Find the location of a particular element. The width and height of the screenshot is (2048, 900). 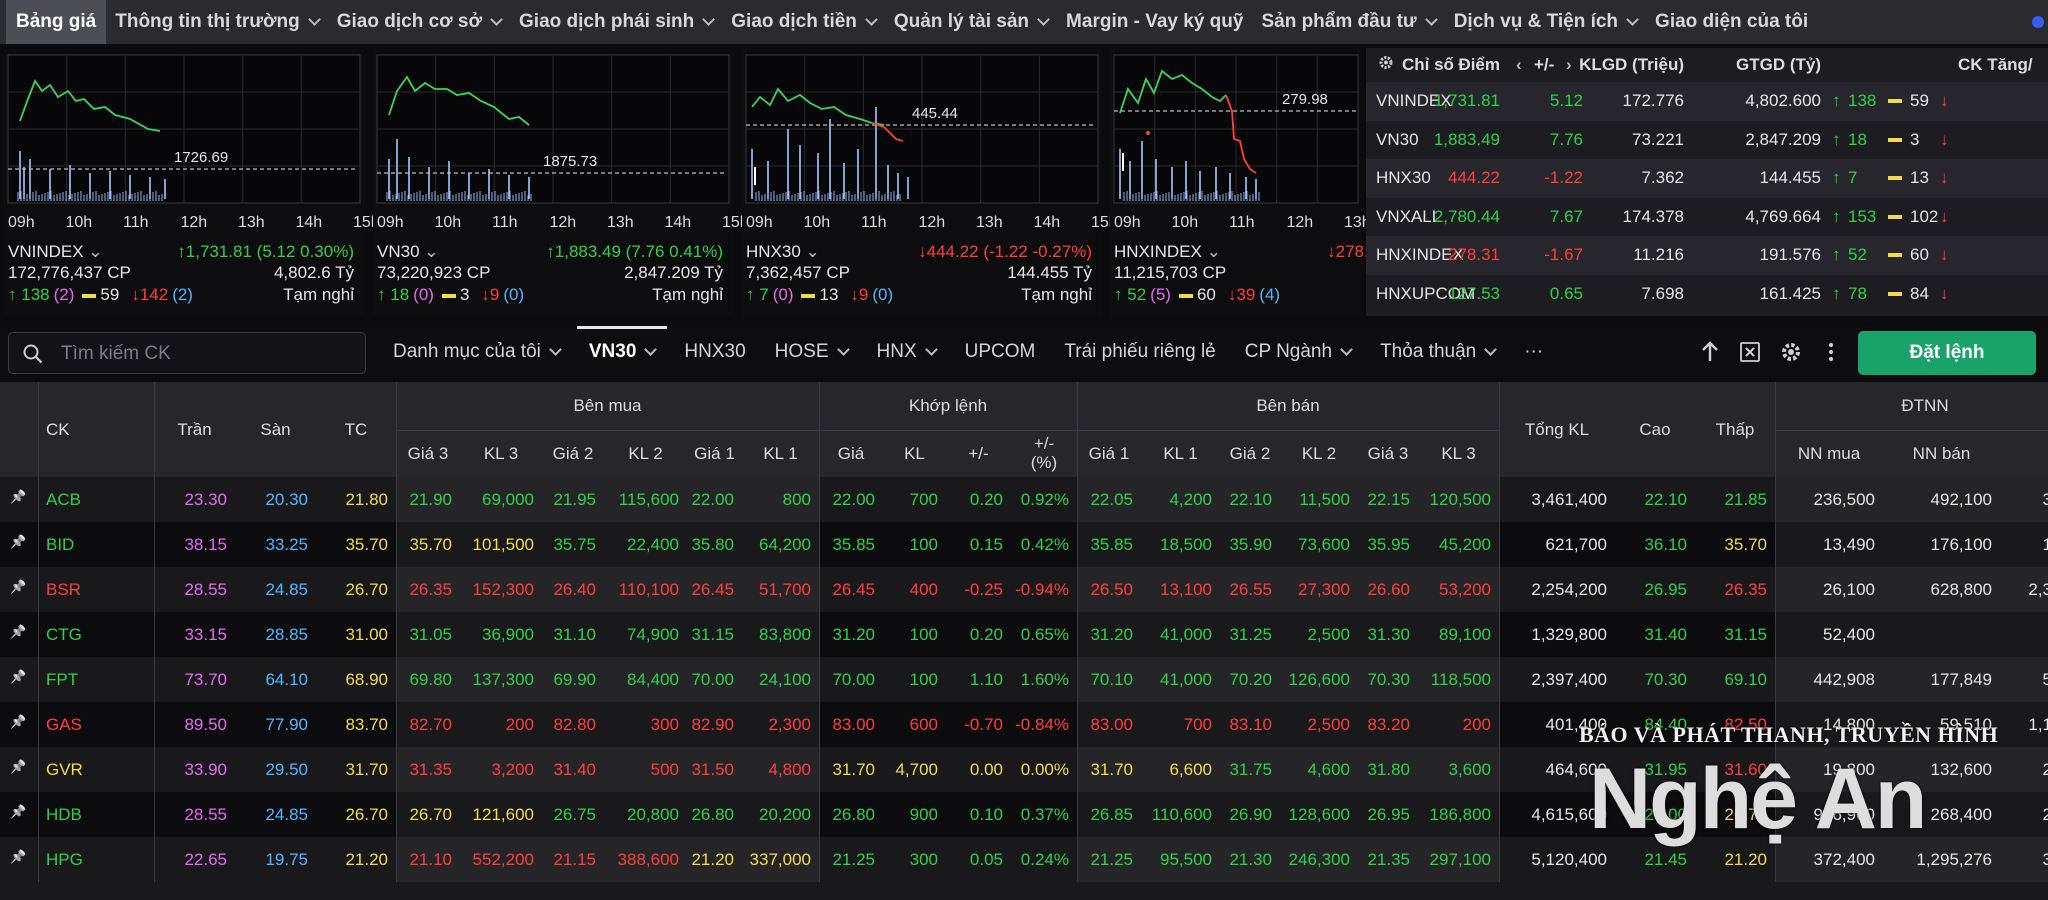

cell-nnbuy: 442,908 is located at coordinates (1844, 679).